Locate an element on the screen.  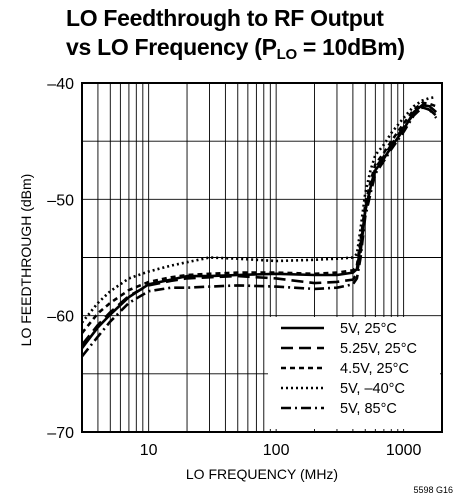
y-axis-label: LO FEEDTHROUGH (dBm) is located at coordinates (26, 260).